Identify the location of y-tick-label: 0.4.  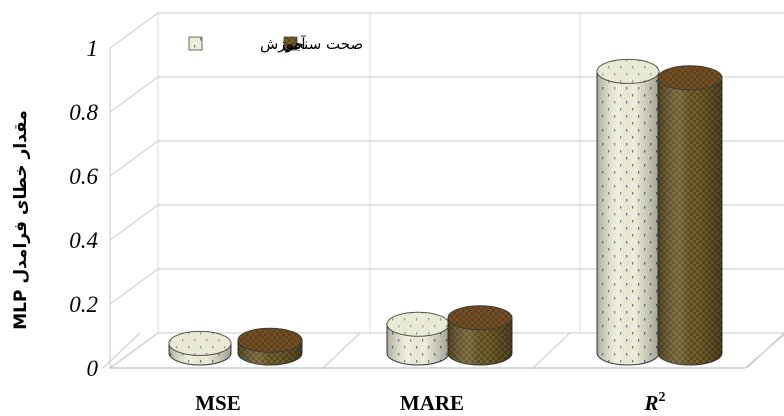
(83, 240).